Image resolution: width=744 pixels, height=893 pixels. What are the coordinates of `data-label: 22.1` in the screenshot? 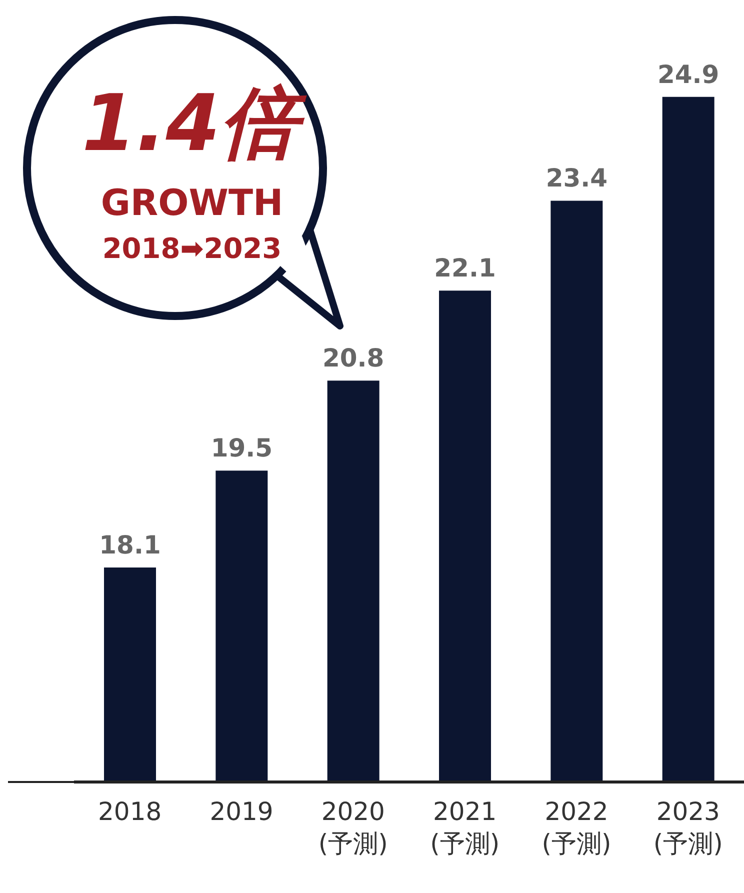 It's located at (465, 268).